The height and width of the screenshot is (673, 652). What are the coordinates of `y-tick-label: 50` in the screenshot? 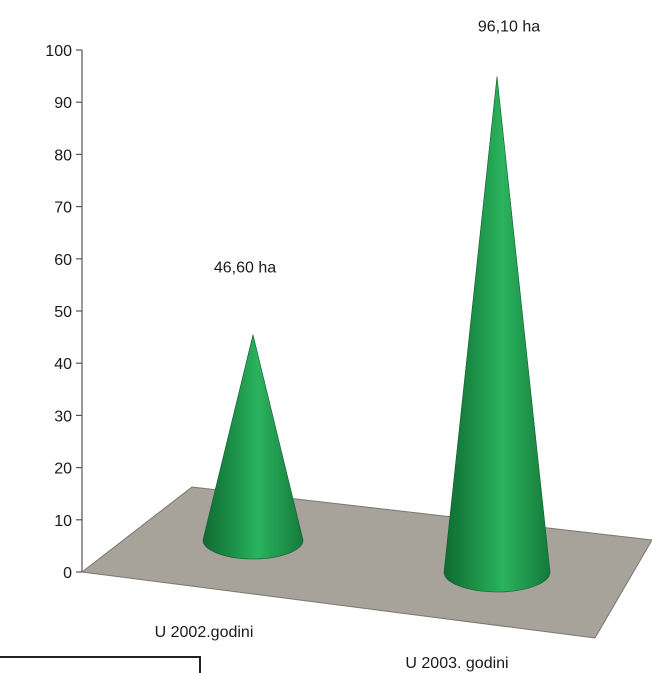 It's located at (63, 312).